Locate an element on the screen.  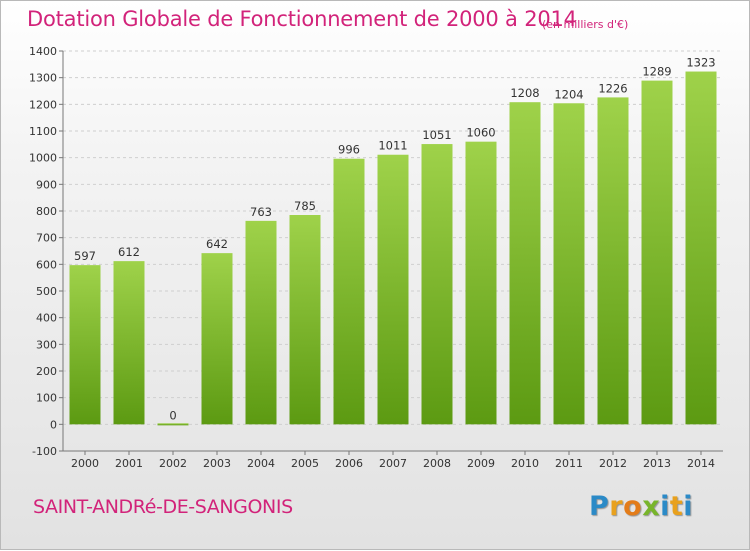
data-label: 1051 is located at coordinates (436, 135).